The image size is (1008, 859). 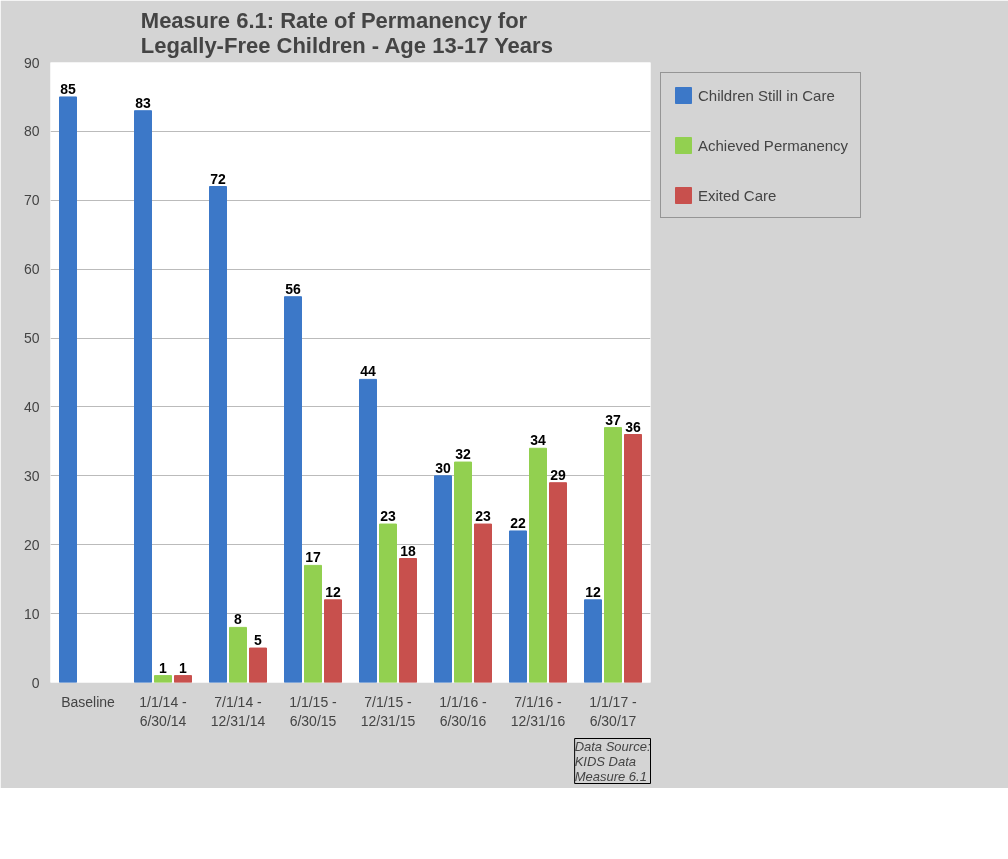 What do you see at coordinates (31, 200) in the screenshot?
I see `y-tick-label: 70` at bounding box center [31, 200].